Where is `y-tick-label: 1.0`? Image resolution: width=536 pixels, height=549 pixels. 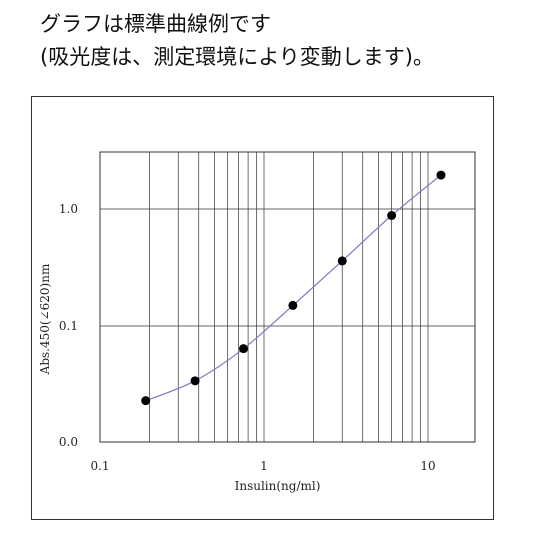
y-tick-label: 1.0 is located at coordinates (68, 209).